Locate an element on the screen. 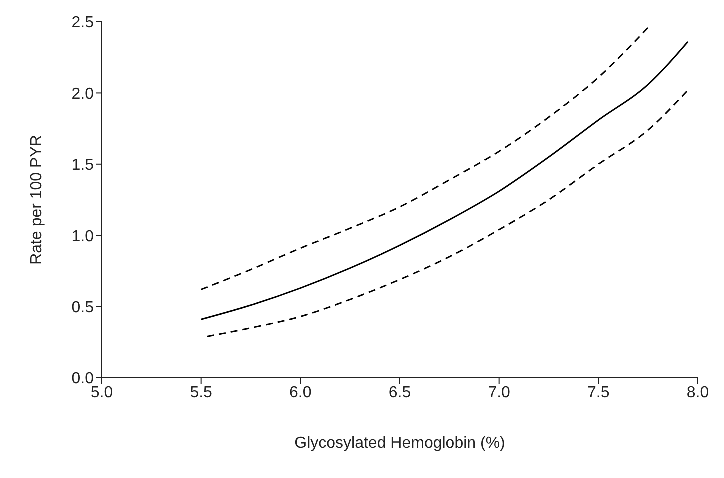 The height and width of the screenshot is (478, 724). y-tick-label: 1.5 is located at coordinates (83, 165).